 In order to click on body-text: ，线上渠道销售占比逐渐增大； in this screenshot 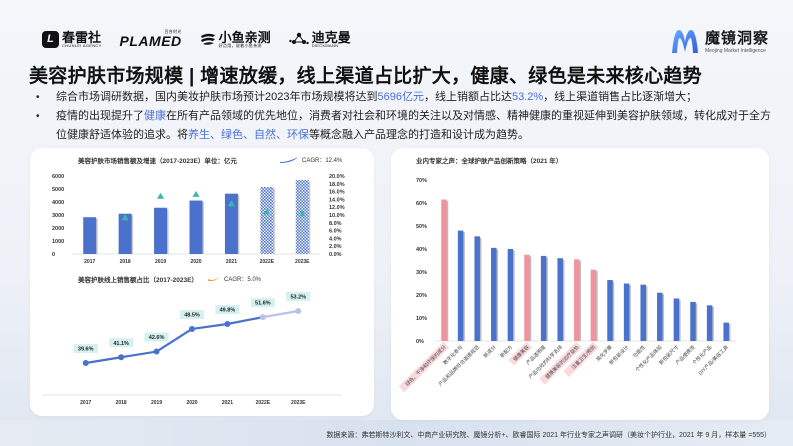, I will do `click(620, 97)`.